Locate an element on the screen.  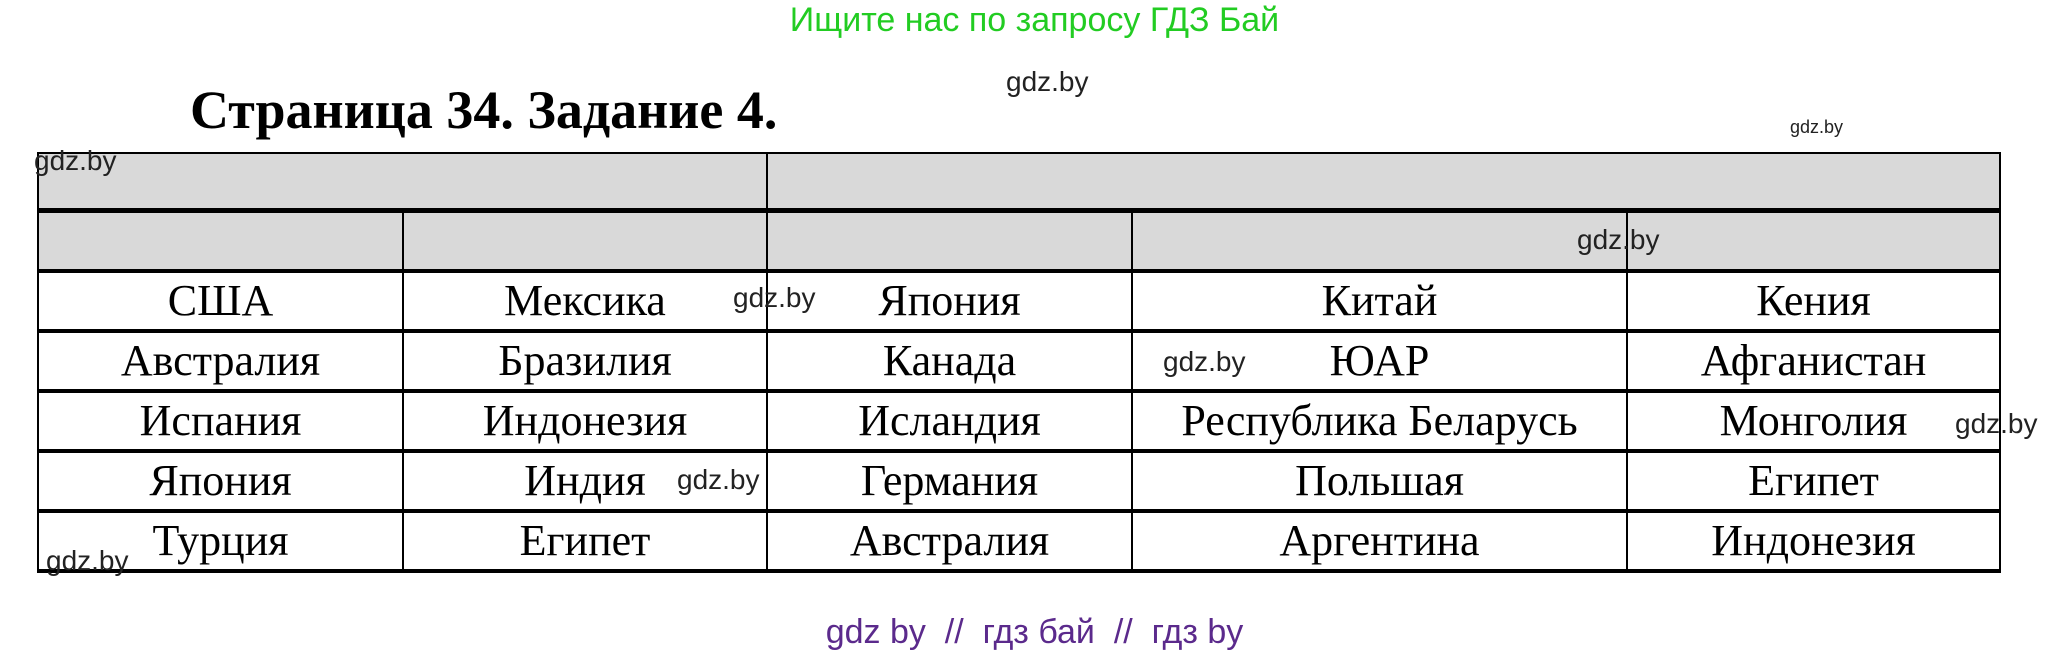
table-row: Япония Индия Германия Польшая Египет is located at coordinates (1019, 481).